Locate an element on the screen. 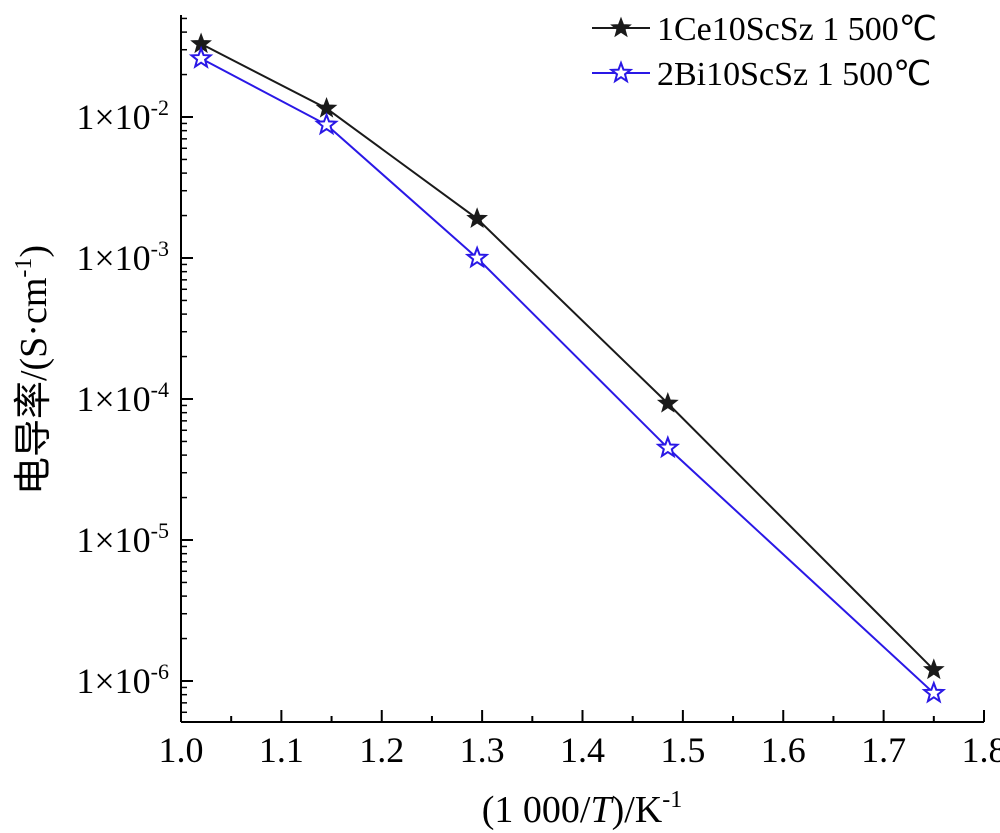 This screenshot has width=1000, height=833. legend-label-2: 2Bi10ScSz 1 500℃ is located at coordinates (794, 74).